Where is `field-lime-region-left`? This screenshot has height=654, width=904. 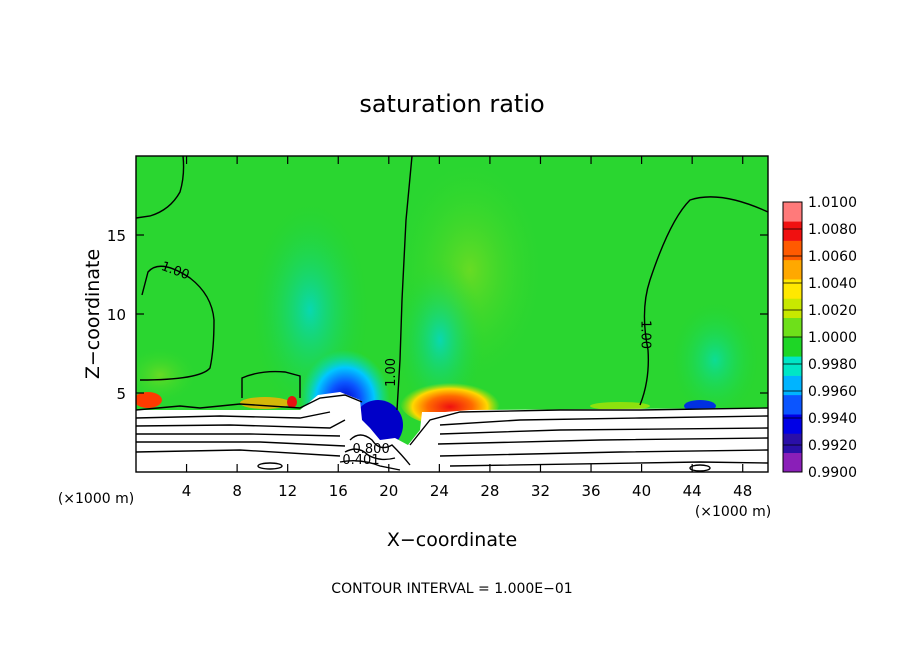
field-lime-region-left is located at coordinates (168, 375).